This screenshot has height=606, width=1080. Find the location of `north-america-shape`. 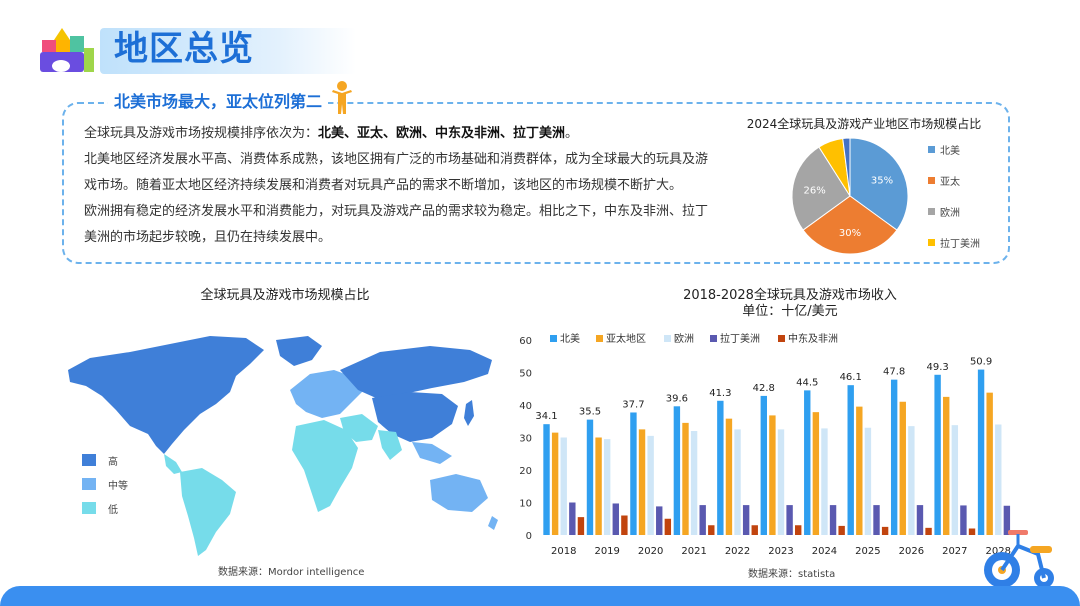

north-america-shape is located at coordinates (166, 395).